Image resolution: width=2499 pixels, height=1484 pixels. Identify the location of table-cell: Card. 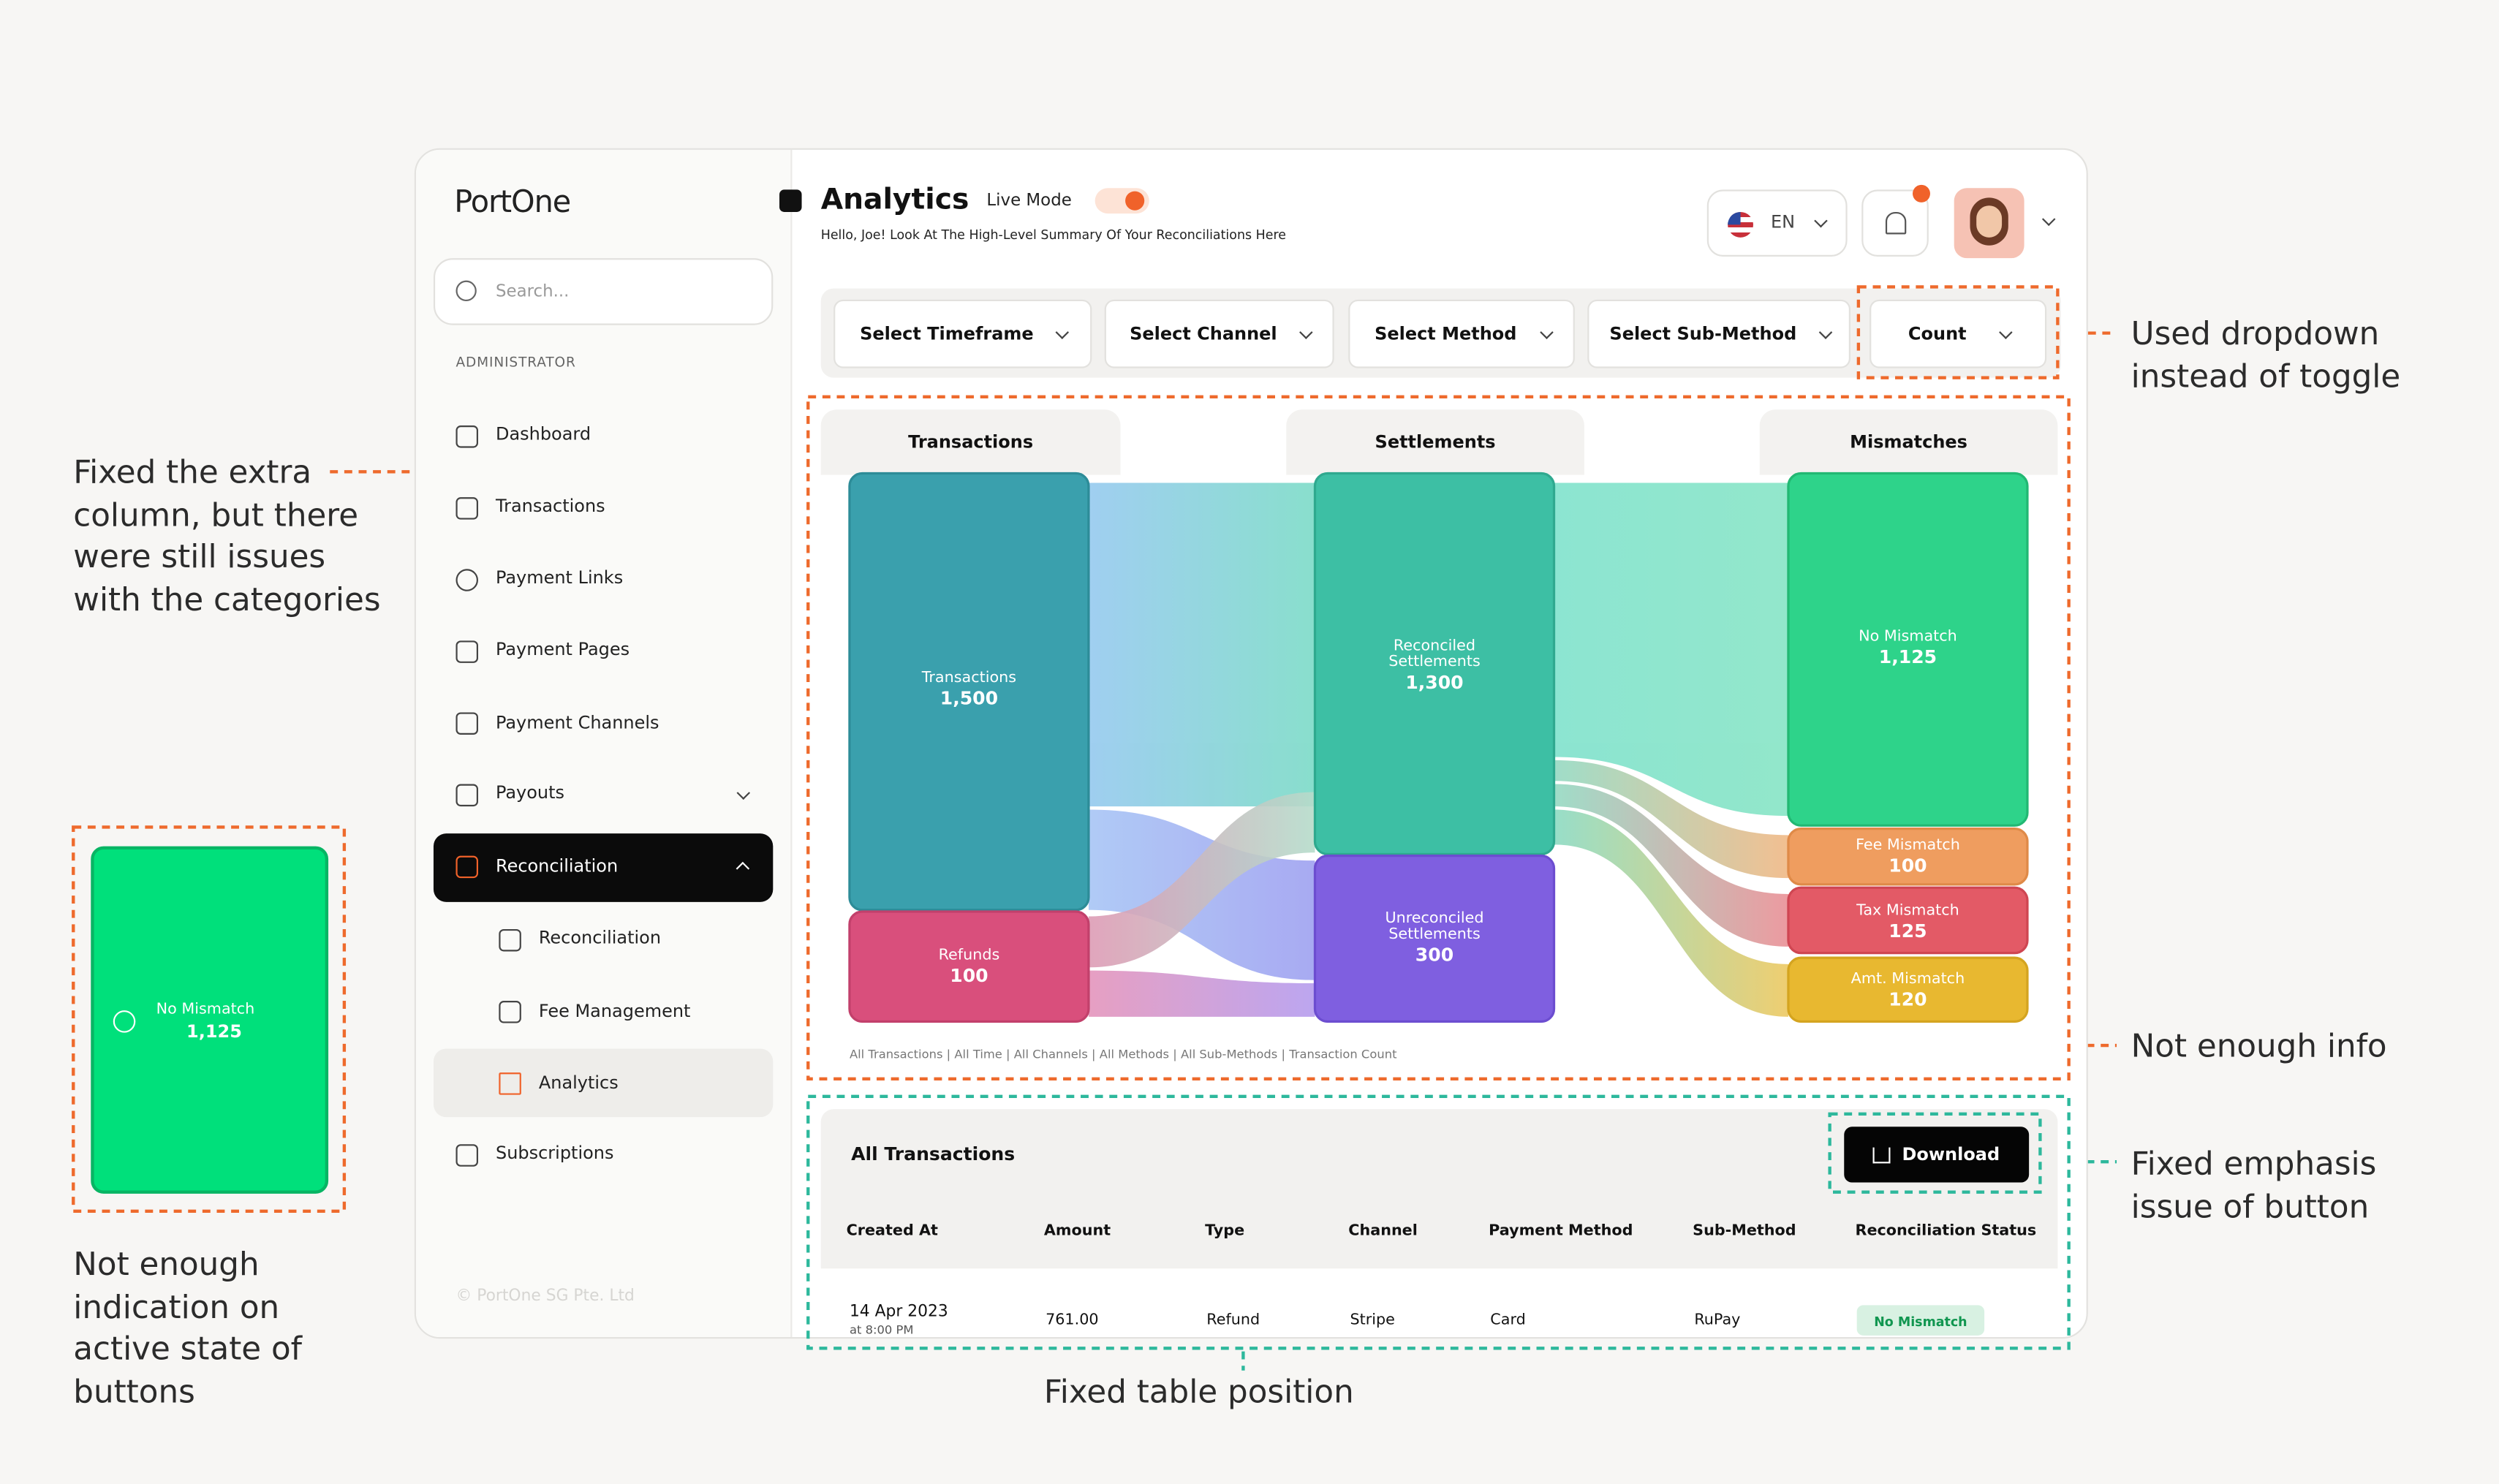
(1508, 1321).